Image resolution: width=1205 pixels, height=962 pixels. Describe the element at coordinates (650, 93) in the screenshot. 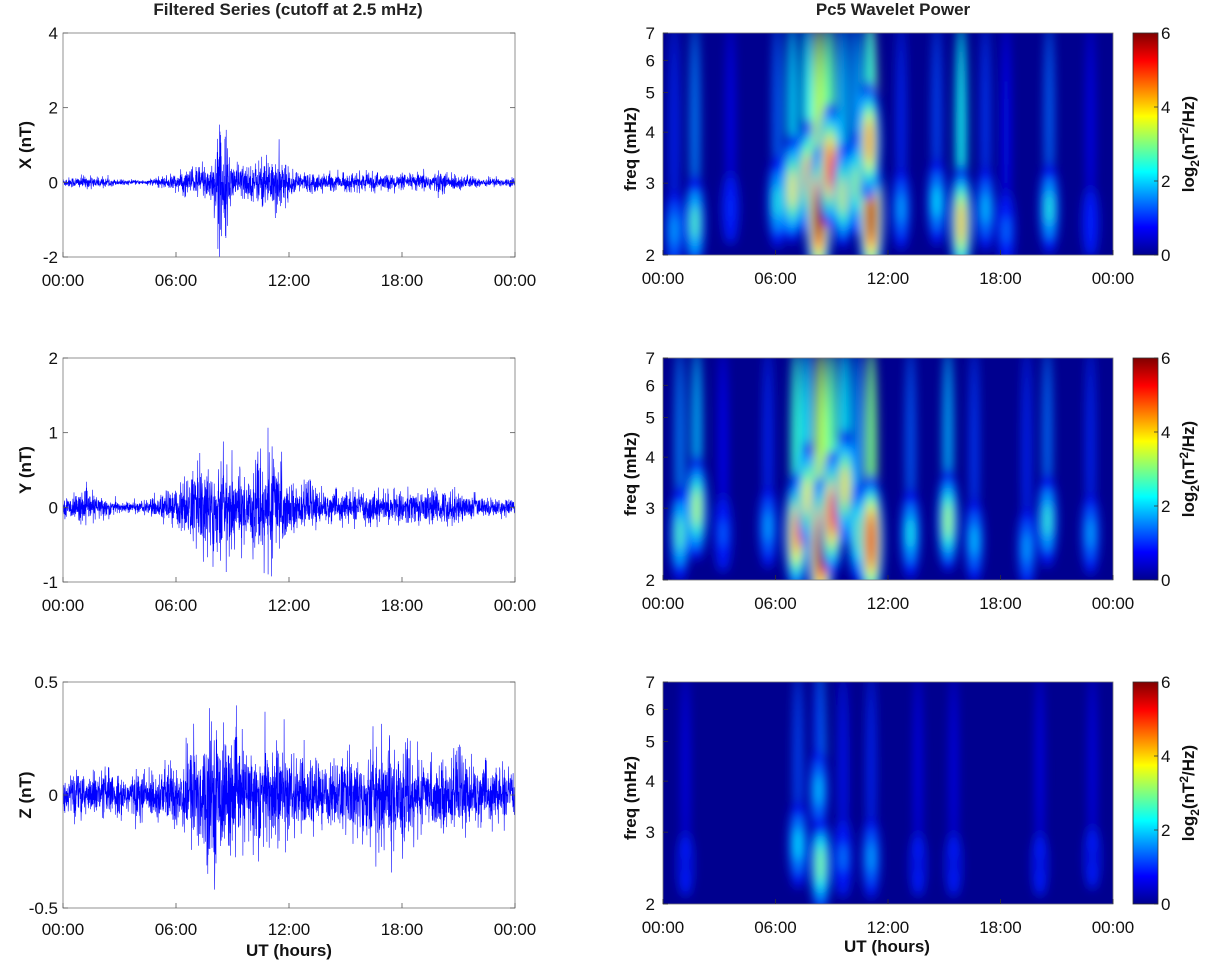

I see `wavelet-x-ytick-label: 5` at that location.